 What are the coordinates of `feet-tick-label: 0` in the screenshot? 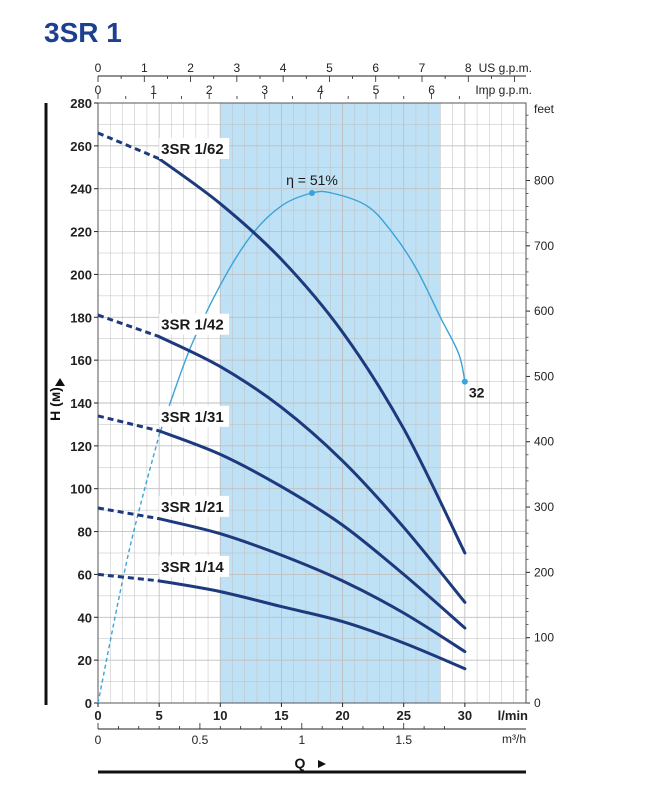 It's located at (537, 703).